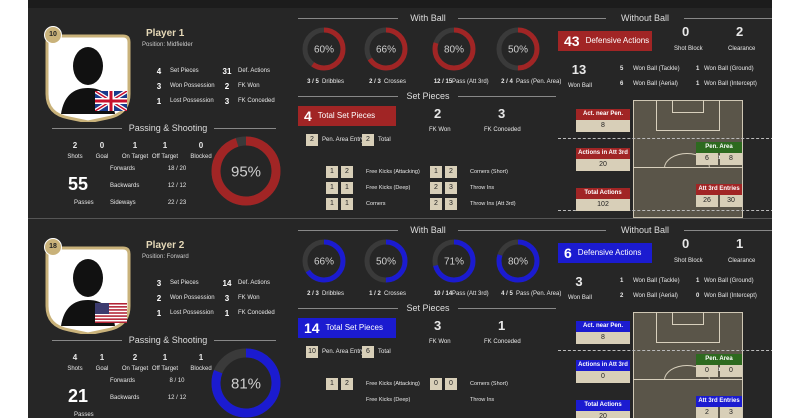 Image resolution: width=800 pixels, height=418 pixels. Describe the element at coordinates (507, 294) in the screenshot. I see `with-ball-value: 4 / 5` at that location.